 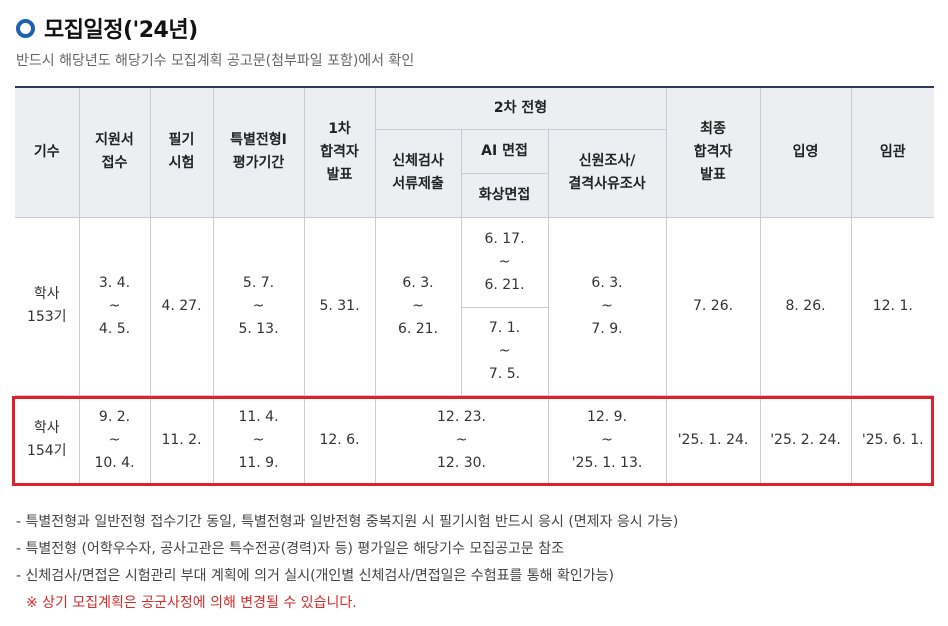 What do you see at coordinates (607, 440) in the screenshot?
I see `cell-background: 12. 9. ~ '25. 1. 13.` at bounding box center [607, 440].